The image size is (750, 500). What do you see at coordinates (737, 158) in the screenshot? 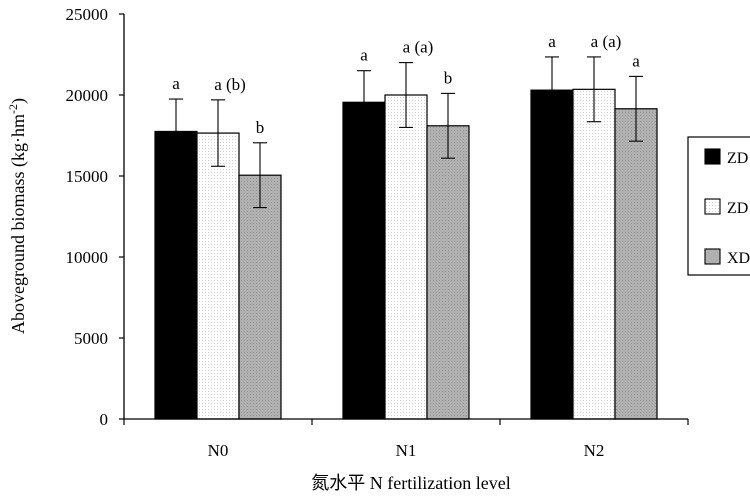
I see `legend-label-1: ZD` at bounding box center [737, 158].